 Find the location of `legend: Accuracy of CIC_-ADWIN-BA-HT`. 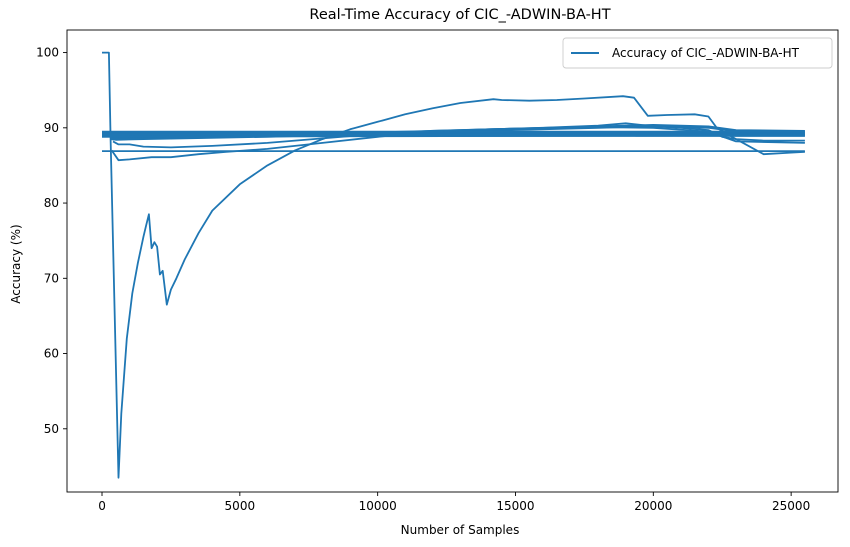

legend: Accuracy of CIC_-ADWIN-BA-HT is located at coordinates (697, 53).